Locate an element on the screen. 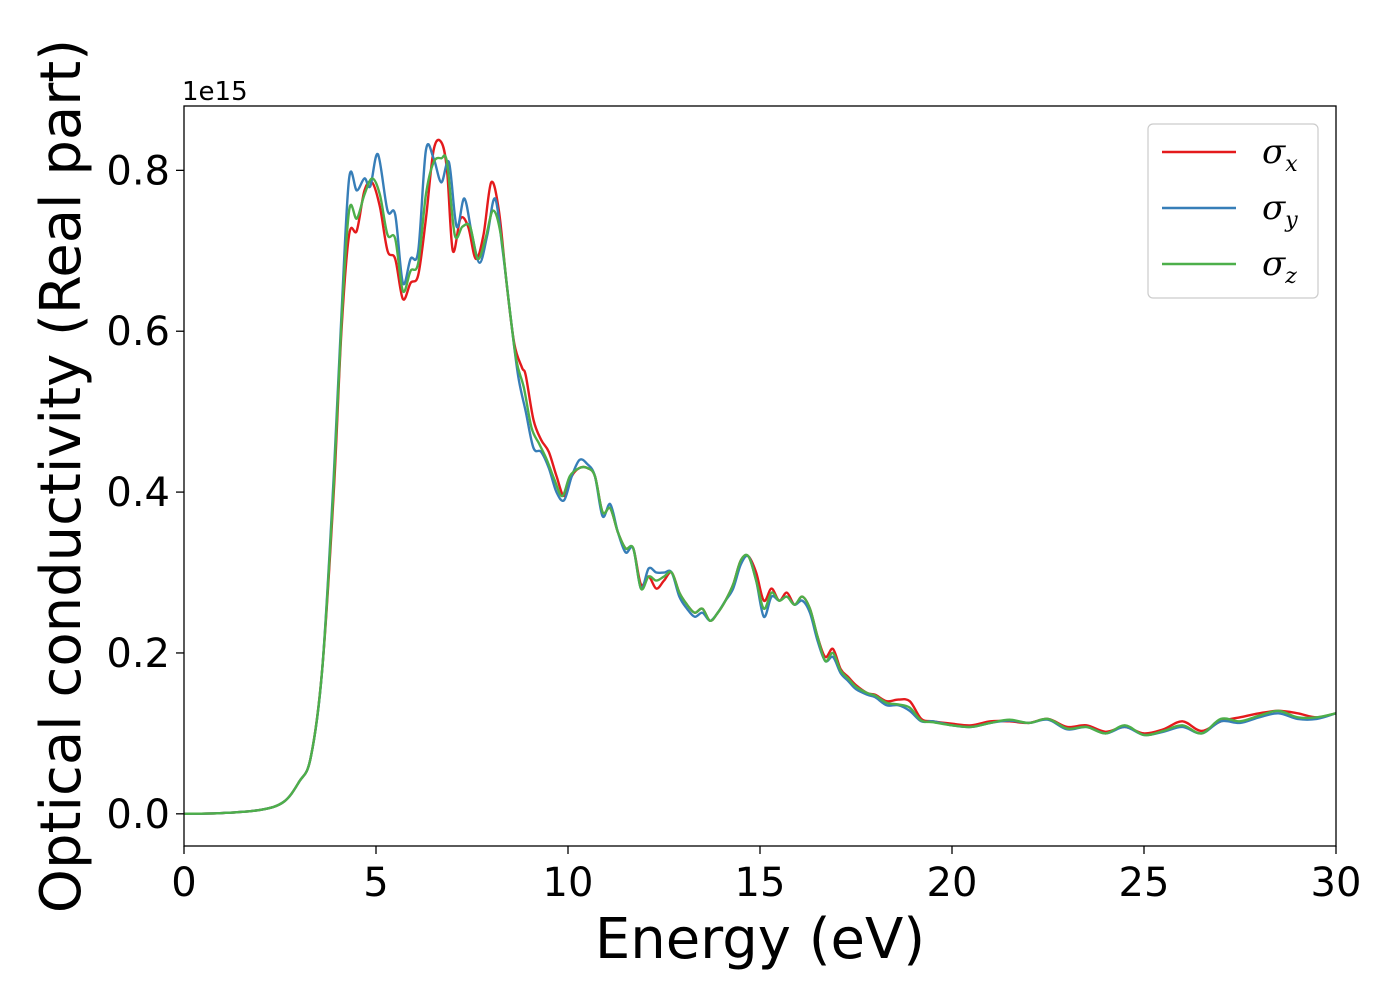 The width and height of the screenshot is (1400, 1000). legend: σx σy σz is located at coordinates (1233, 211).